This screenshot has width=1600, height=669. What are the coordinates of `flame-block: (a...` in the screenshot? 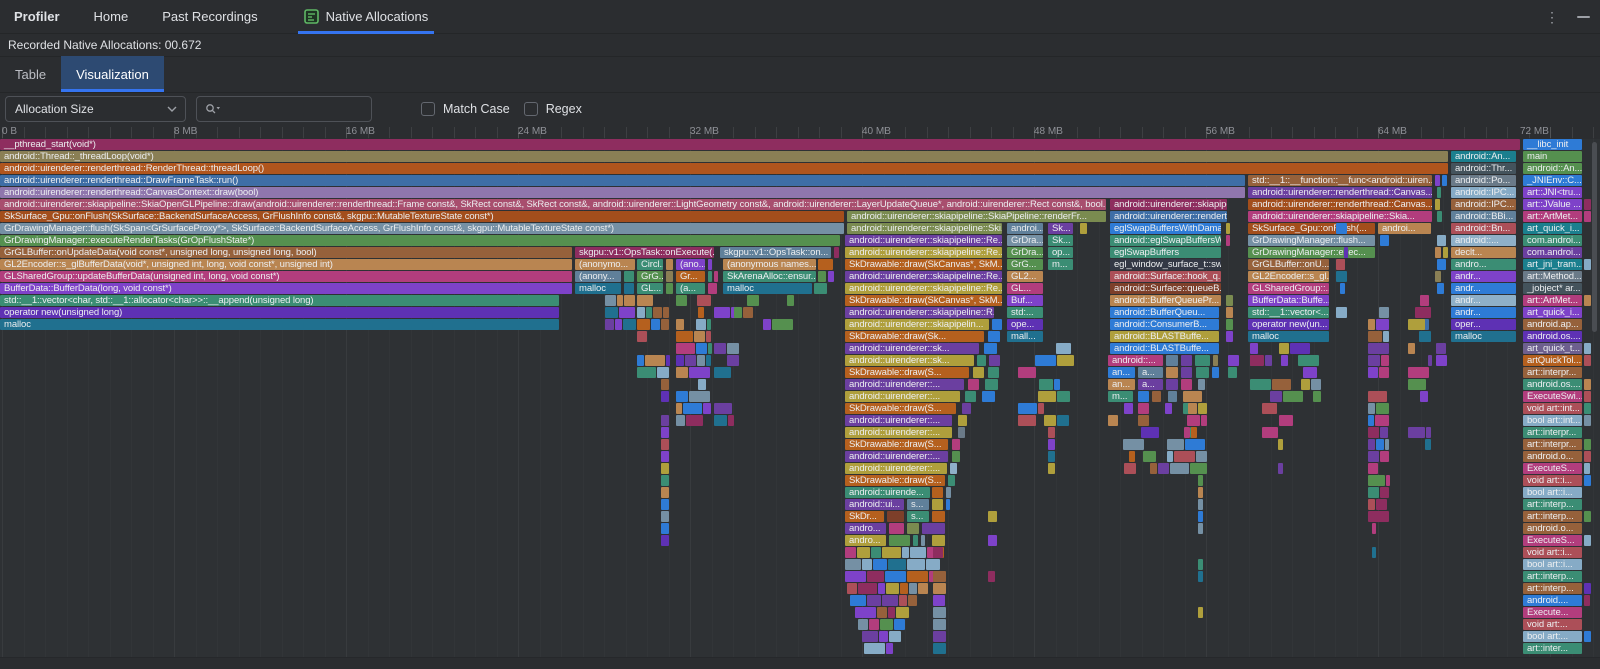 It's located at (690, 288).